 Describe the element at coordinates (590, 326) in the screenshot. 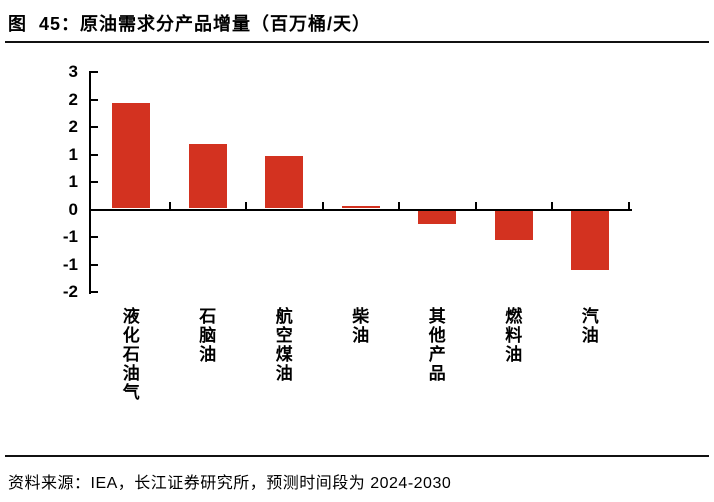

I see `x-category-label: 汽油` at that location.